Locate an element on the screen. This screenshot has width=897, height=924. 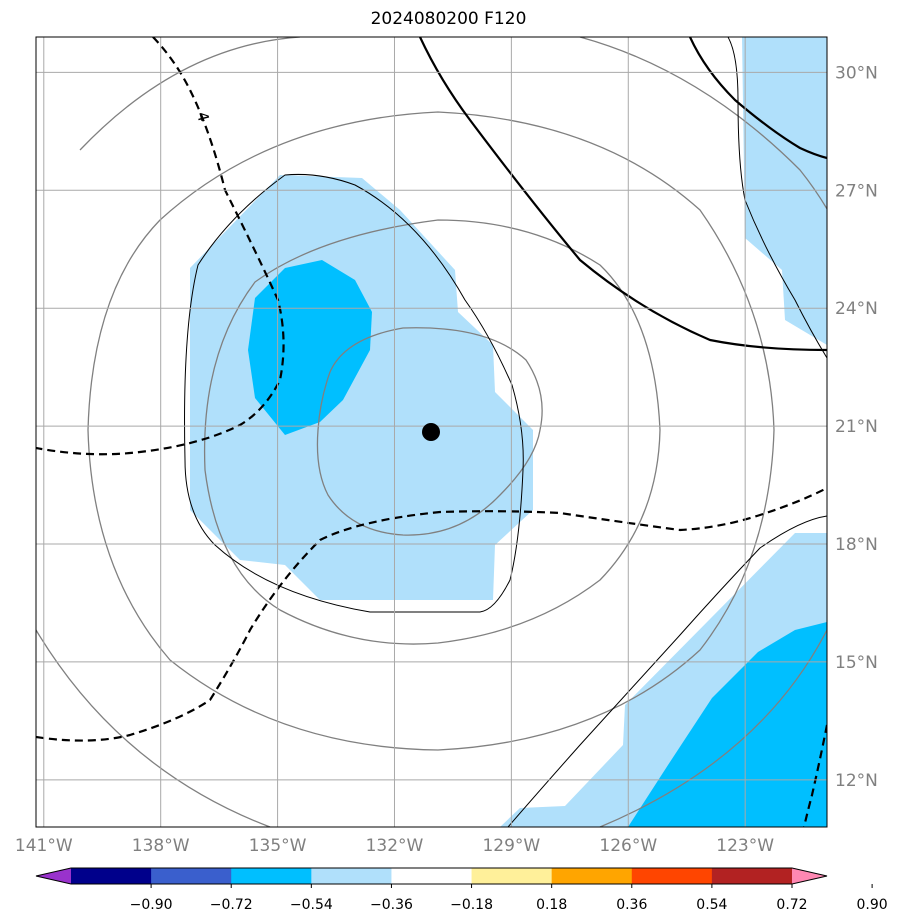
colorbar-tick-label: 0.18 is located at coordinates (551, 905).